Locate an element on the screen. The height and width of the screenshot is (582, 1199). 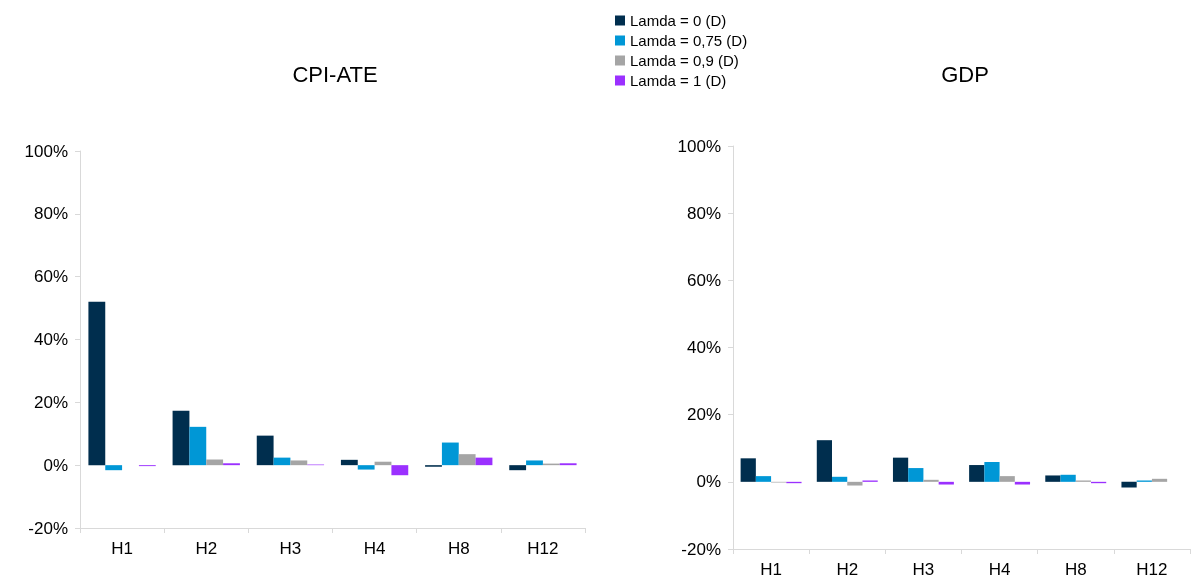
legend-label: Lamda = 0,75 (D) is located at coordinates (689, 40).